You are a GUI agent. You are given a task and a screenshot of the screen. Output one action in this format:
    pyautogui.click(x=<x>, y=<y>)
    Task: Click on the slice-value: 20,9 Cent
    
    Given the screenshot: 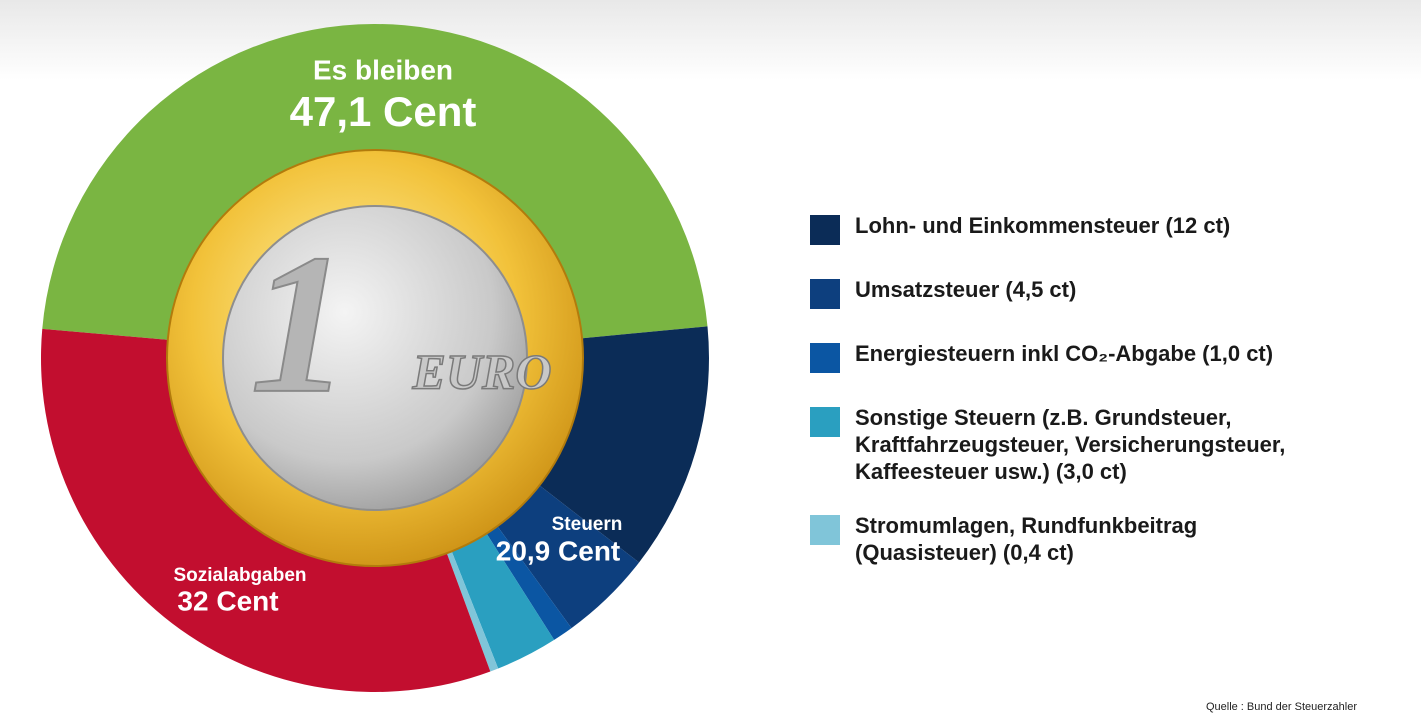 What is the action you would take?
    pyautogui.click(x=558, y=550)
    